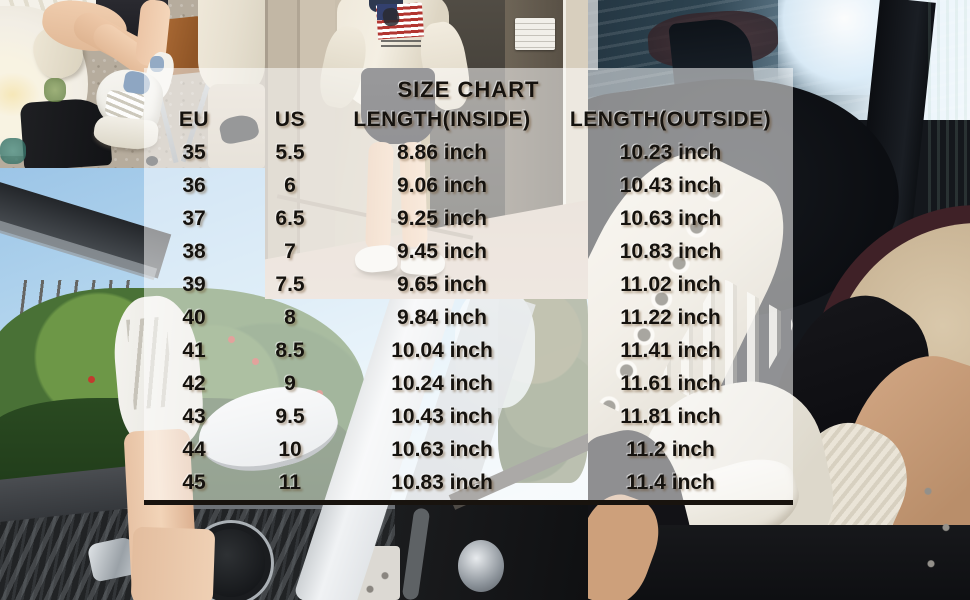  Describe the element at coordinates (593, 35) in the screenshot. I see `door-edge-sliver` at that location.